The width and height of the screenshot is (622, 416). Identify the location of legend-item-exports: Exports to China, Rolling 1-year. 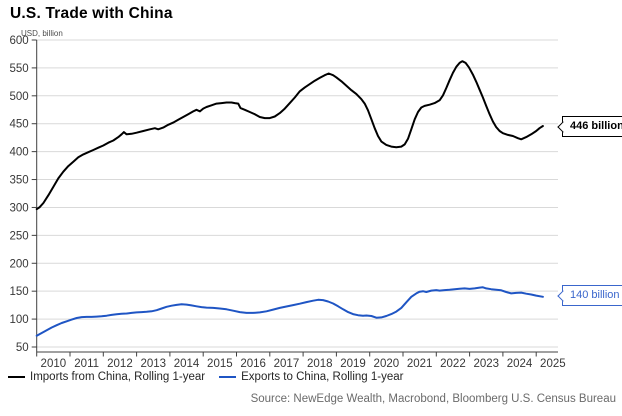
(311, 377).